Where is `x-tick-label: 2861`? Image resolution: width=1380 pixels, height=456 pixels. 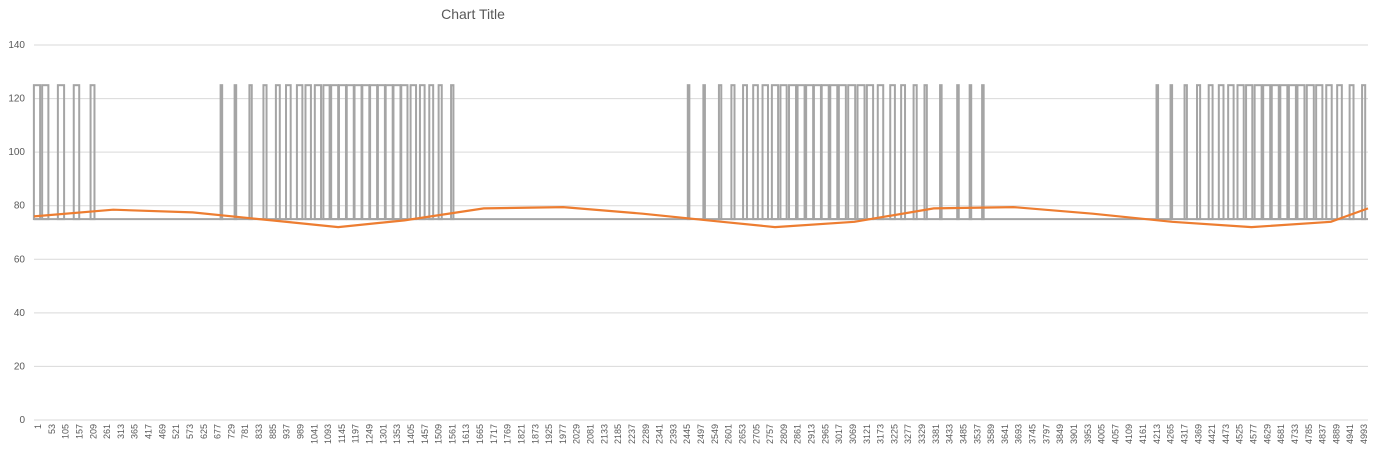 x-tick-label: 2861 is located at coordinates (798, 434).